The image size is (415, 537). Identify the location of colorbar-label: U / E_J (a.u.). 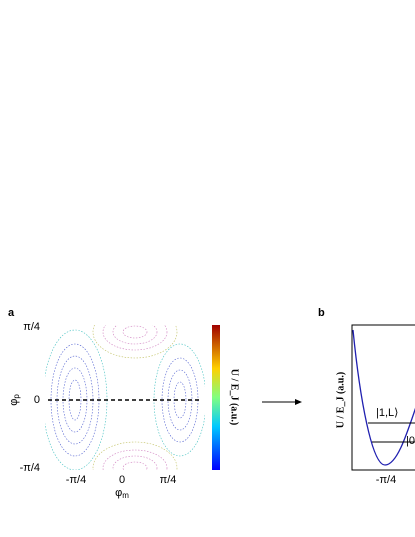
(234, 397).